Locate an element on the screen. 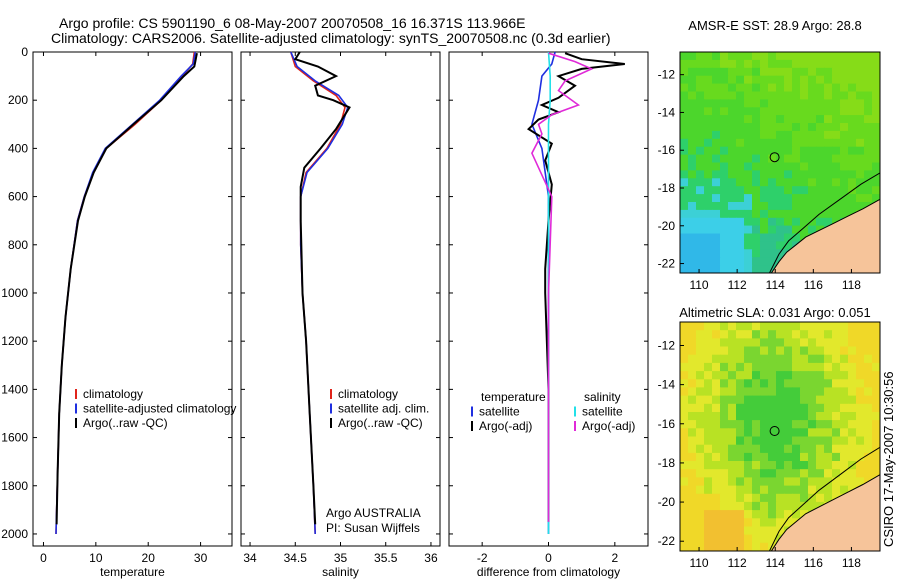  x-tick-label: 0 is located at coordinates (43, 558).